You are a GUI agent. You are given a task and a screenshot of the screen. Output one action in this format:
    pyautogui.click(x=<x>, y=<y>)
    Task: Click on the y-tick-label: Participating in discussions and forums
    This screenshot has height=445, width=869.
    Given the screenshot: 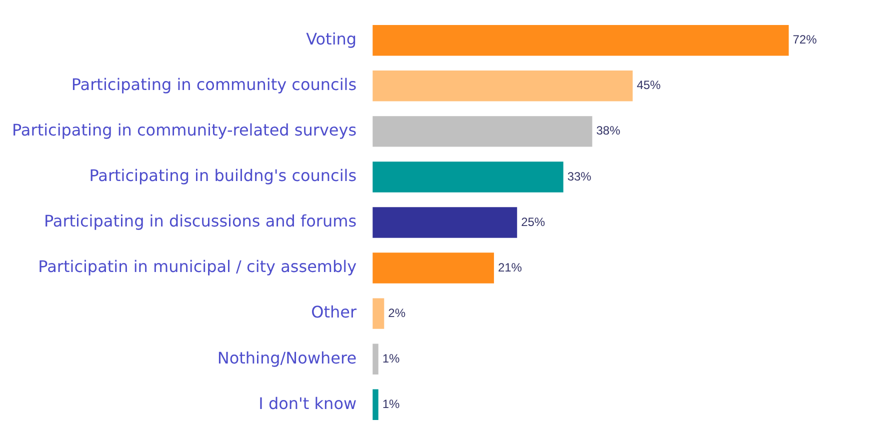 What is the action you would take?
    pyautogui.click(x=200, y=221)
    